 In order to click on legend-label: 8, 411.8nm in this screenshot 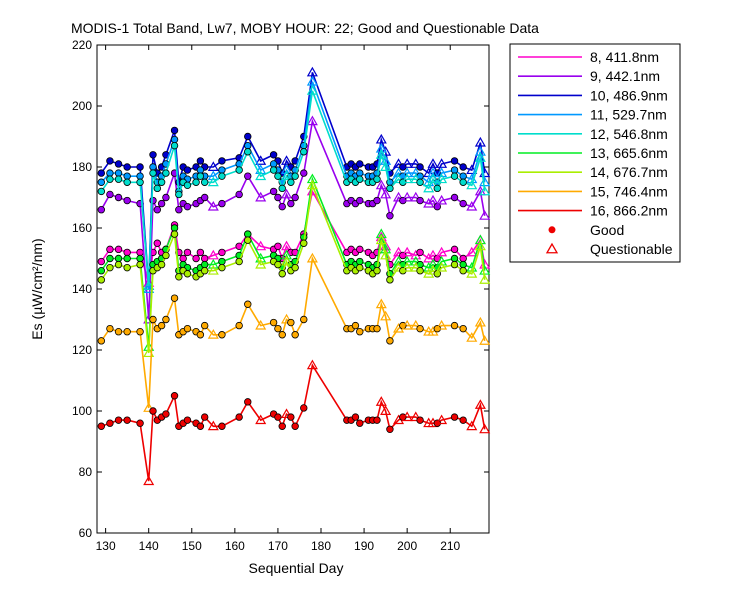, I will do `click(624, 57)`.